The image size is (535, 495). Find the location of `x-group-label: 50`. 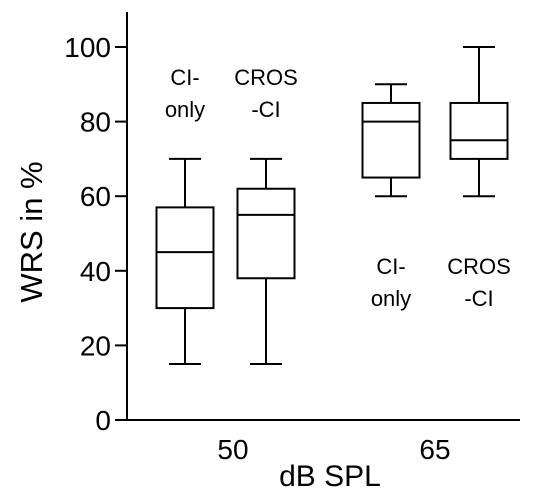

x-group-label: 50 is located at coordinates (232, 449).